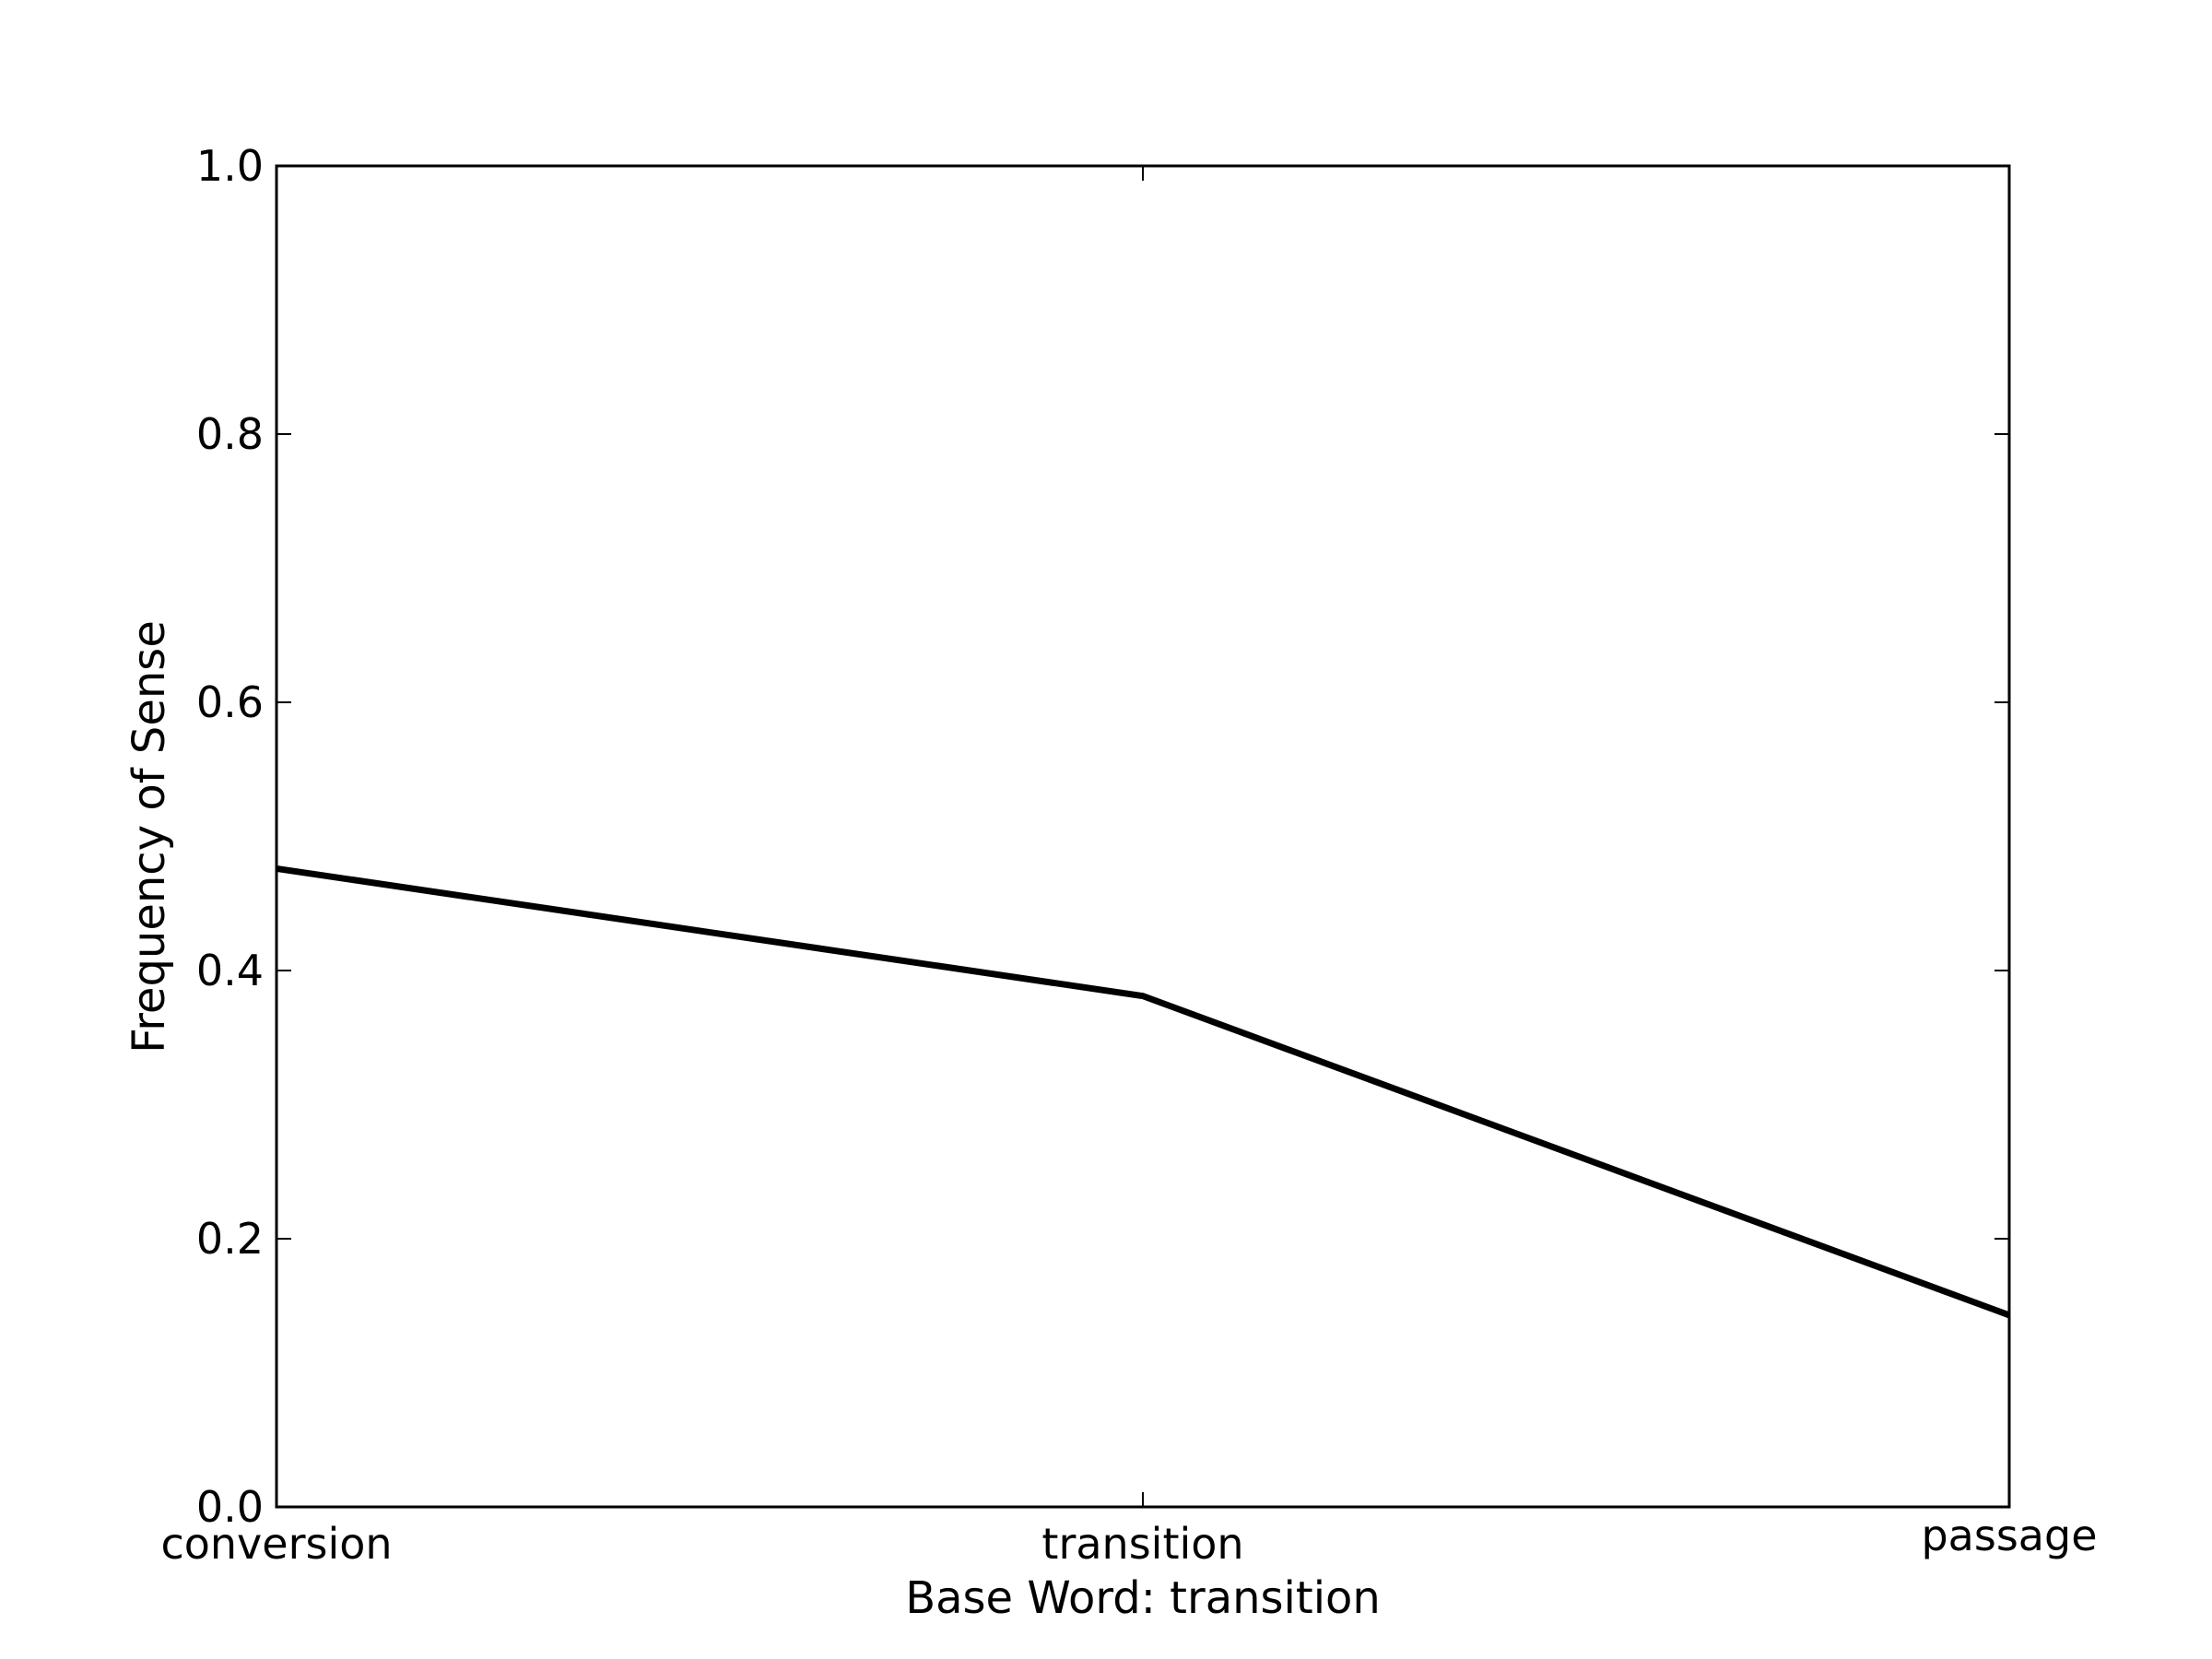  What do you see at coordinates (230, 1239) in the screenshot?
I see `y-tick-label: 0.2` at bounding box center [230, 1239].